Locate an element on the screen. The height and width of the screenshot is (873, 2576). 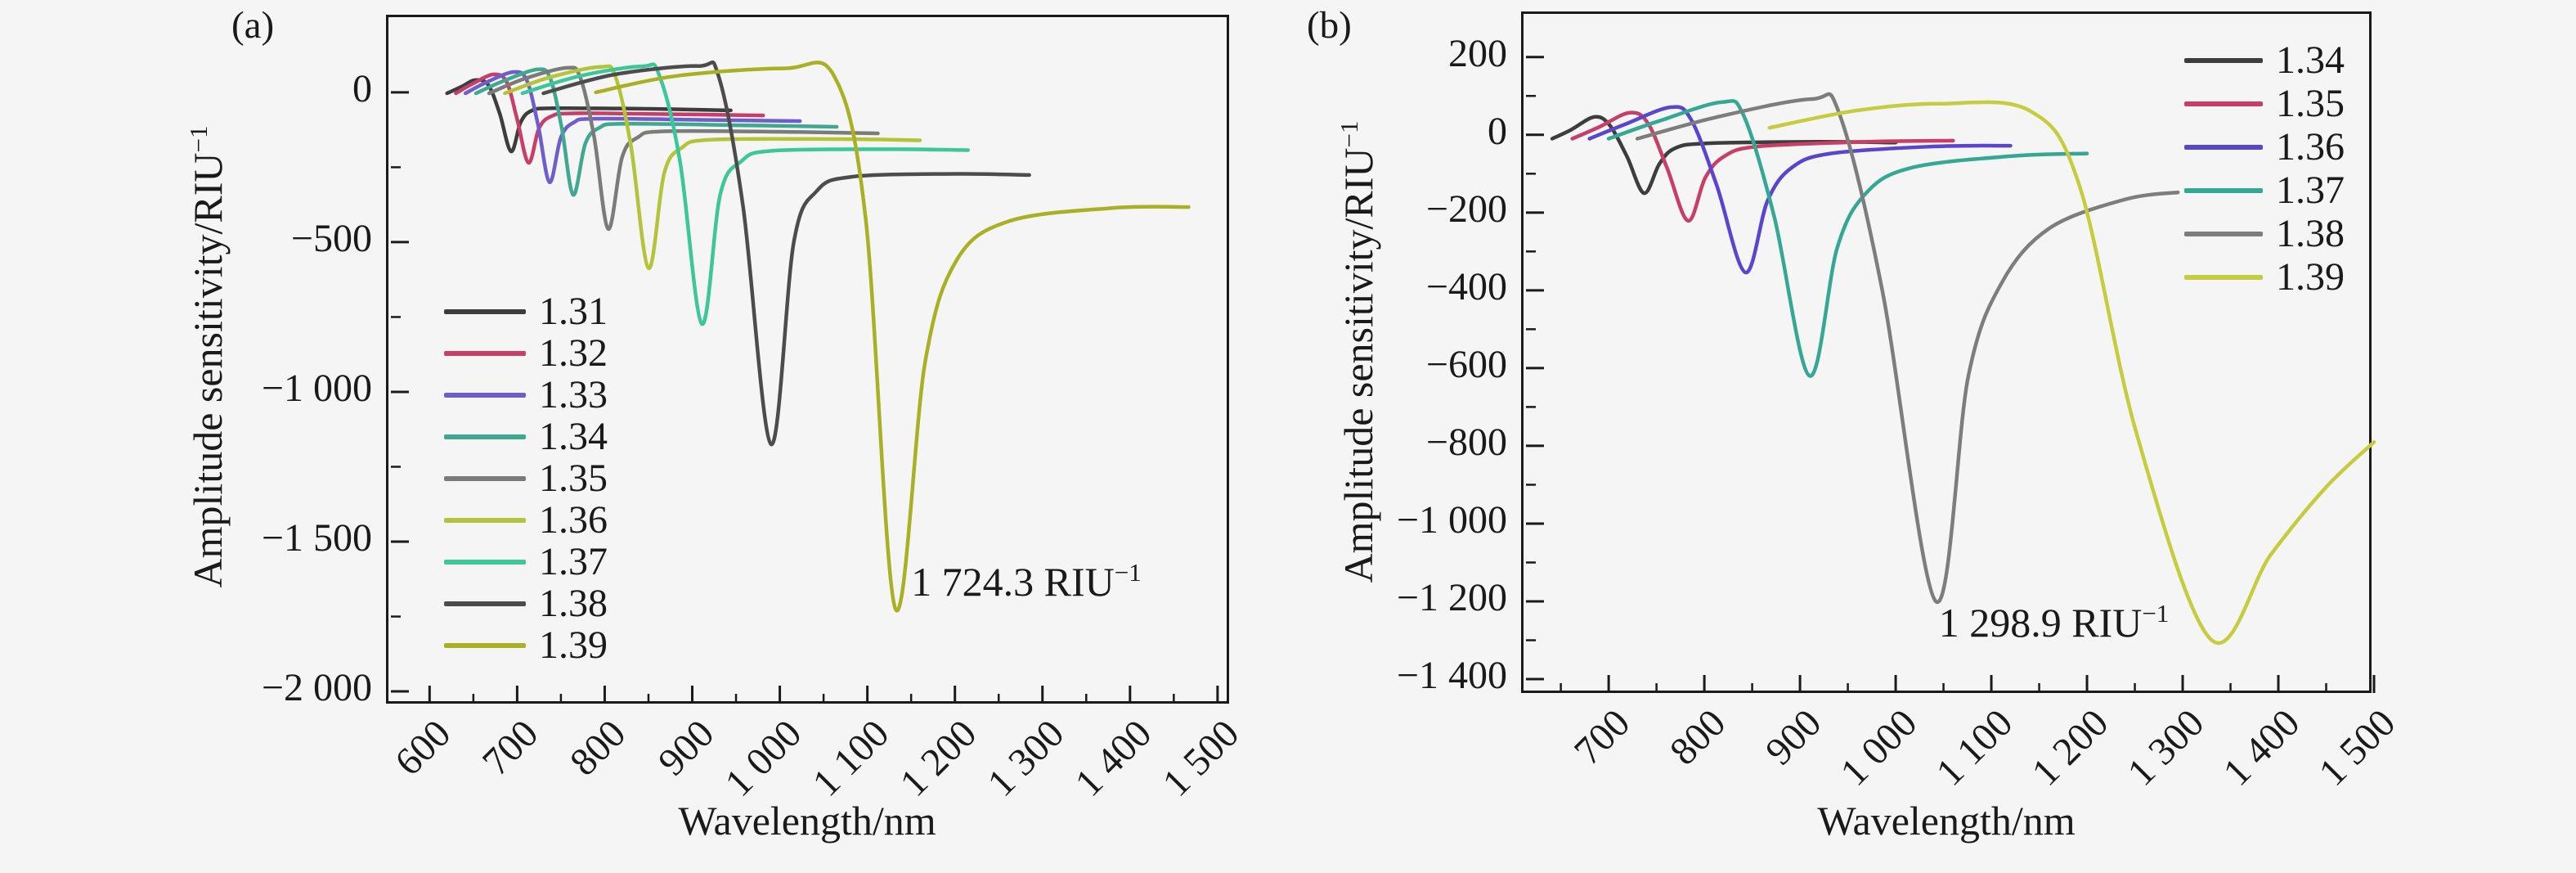
panel-b-peak-annotation: 1 298.9 RIU−1 is located at coordinates (2054, 622).